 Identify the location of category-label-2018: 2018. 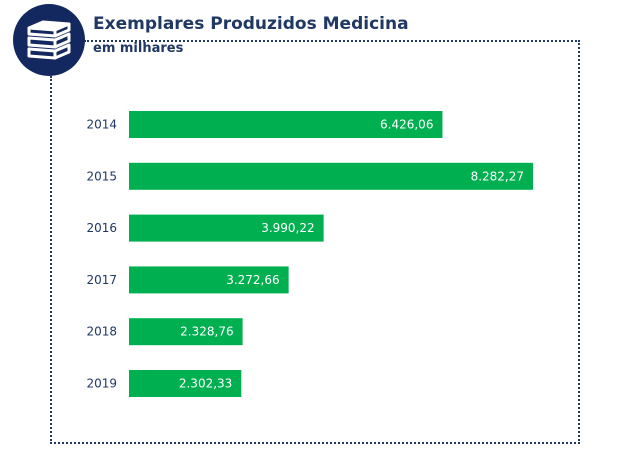
(101, 332).